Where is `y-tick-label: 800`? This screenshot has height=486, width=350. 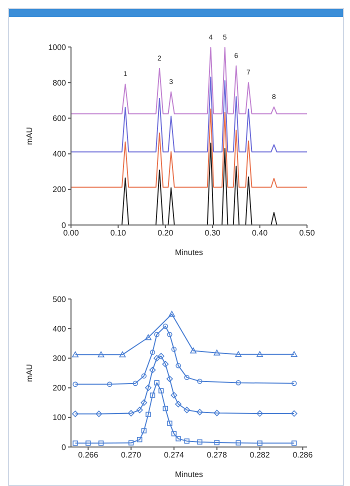
y-tick-label: 800 is located at coordinates (59, 83).